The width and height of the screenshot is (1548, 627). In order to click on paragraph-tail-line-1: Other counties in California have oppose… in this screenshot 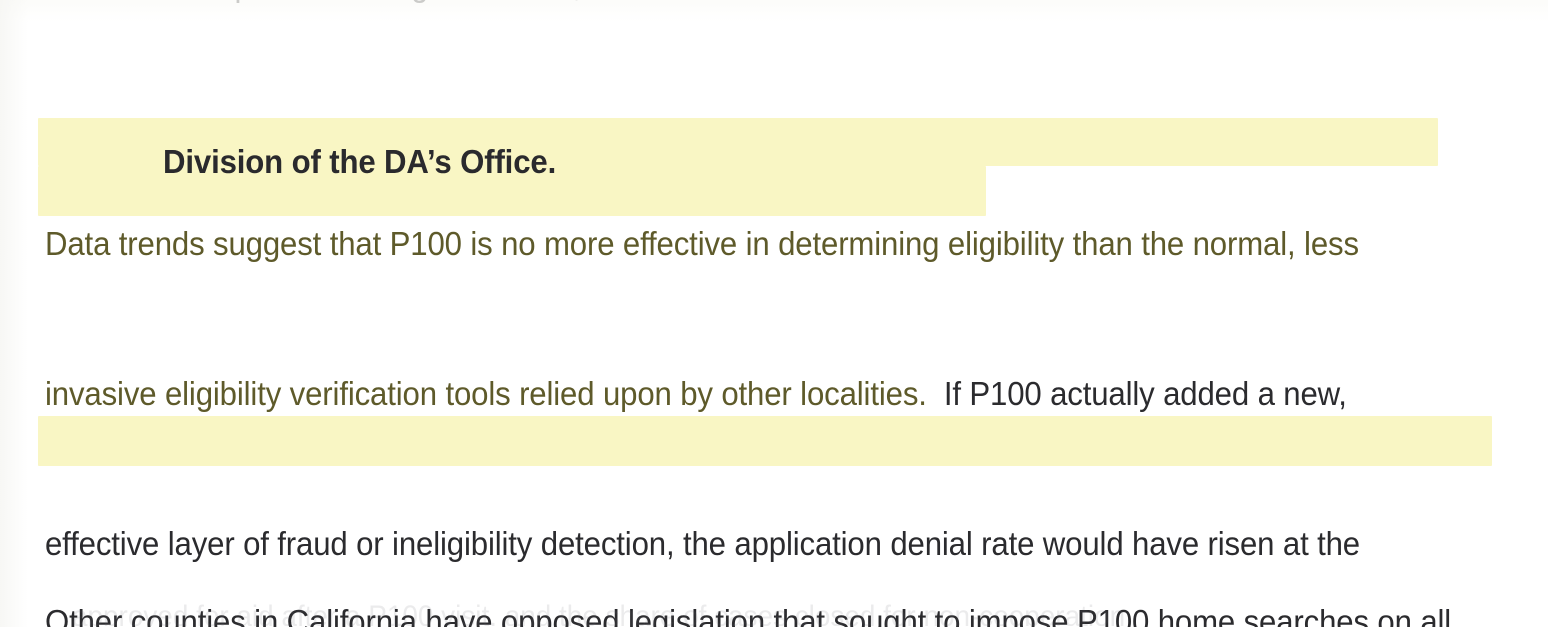, I will do `click(748, 615)`.